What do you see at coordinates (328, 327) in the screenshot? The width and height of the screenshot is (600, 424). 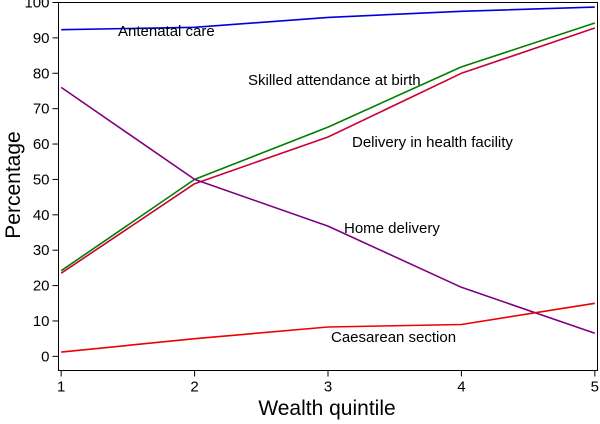 I see `series-line-caesarean-section` at bounding box center [328, 327].